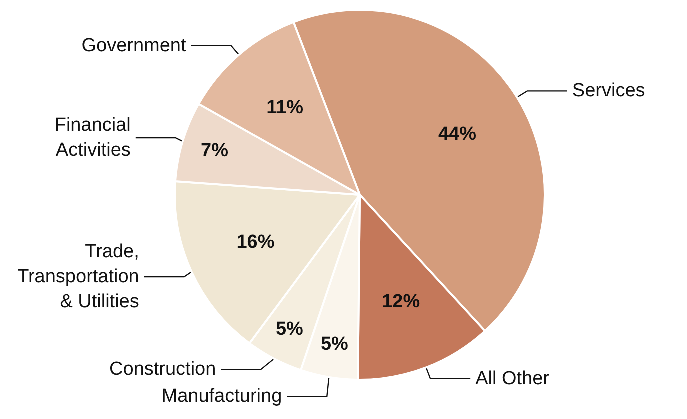 The height and width of the screenshot is (419, 687). I want to click on data-label: 11%, so click(285, 108).